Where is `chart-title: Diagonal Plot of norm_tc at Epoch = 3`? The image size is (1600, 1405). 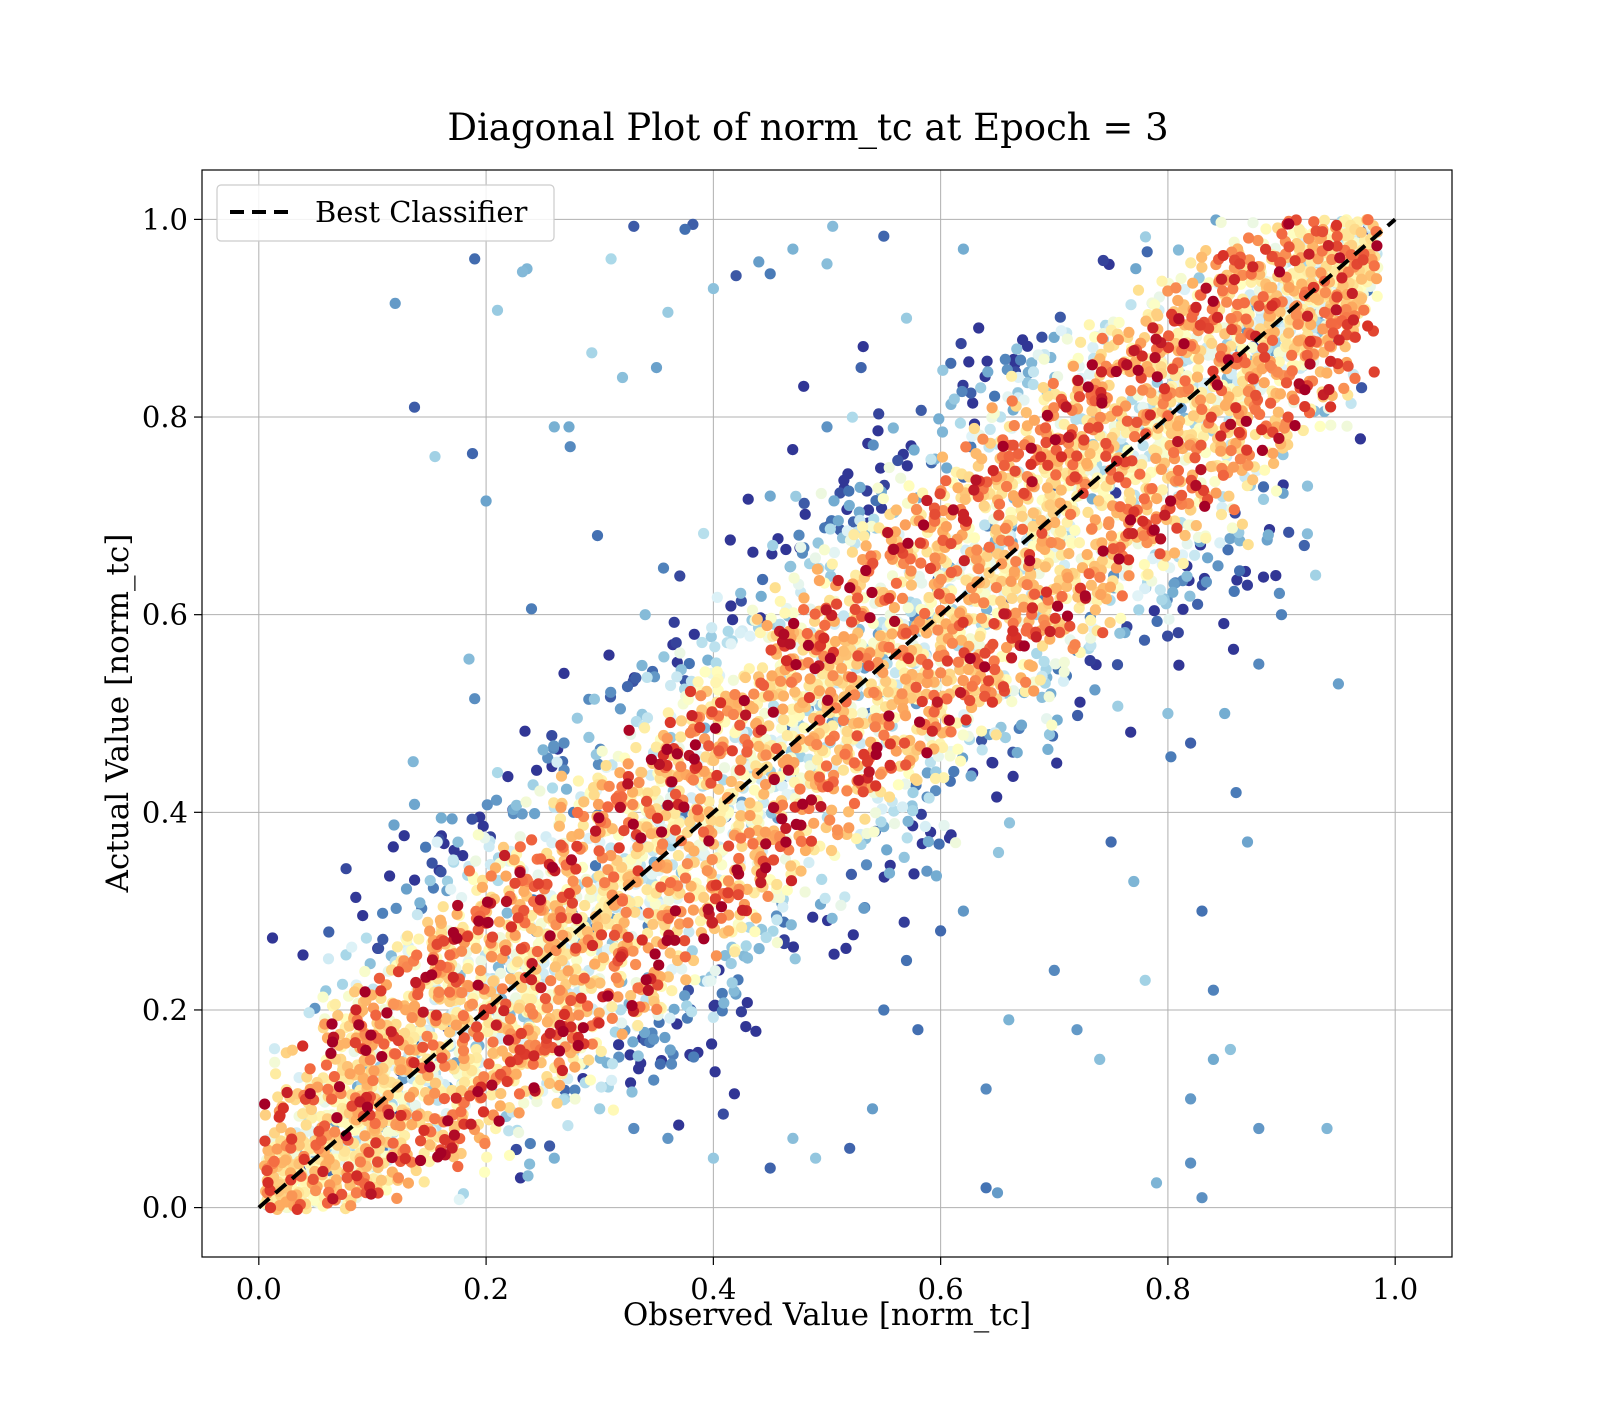 chart-title: Diagonal Plot of norm_tc at Epoch = 3 is located at coordinates (807, 128).